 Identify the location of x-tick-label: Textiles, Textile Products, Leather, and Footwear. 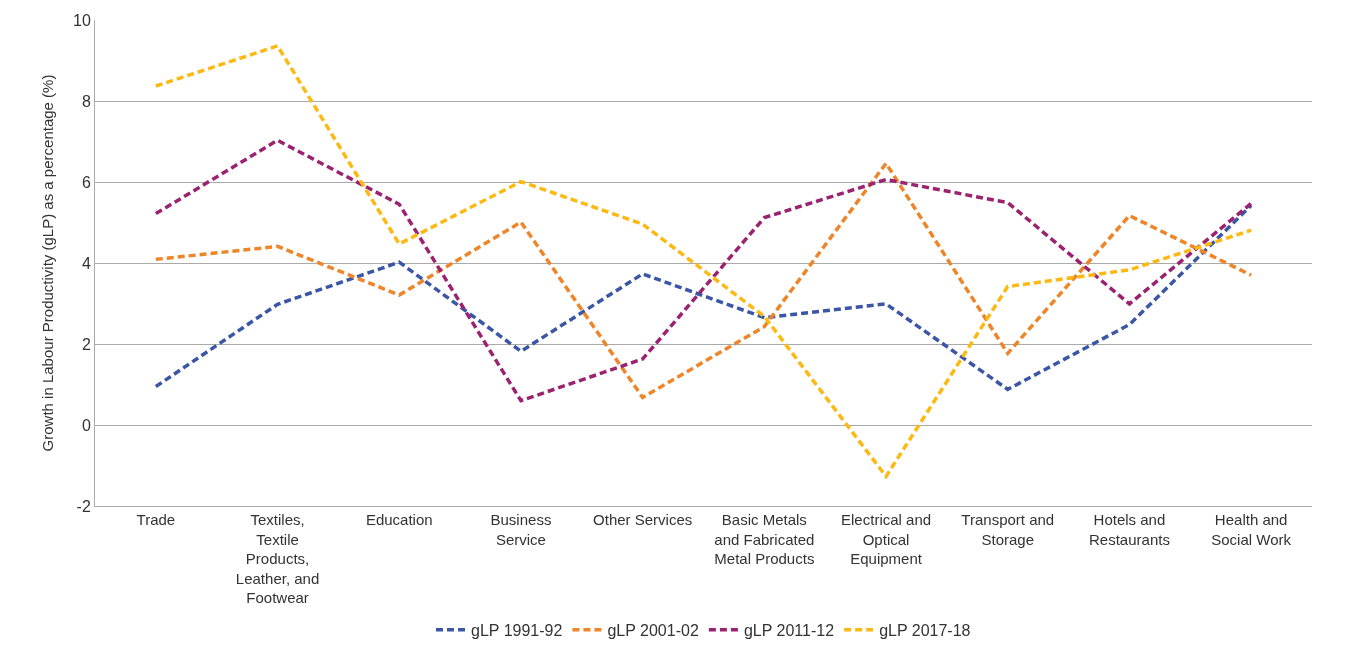
(277, 558).